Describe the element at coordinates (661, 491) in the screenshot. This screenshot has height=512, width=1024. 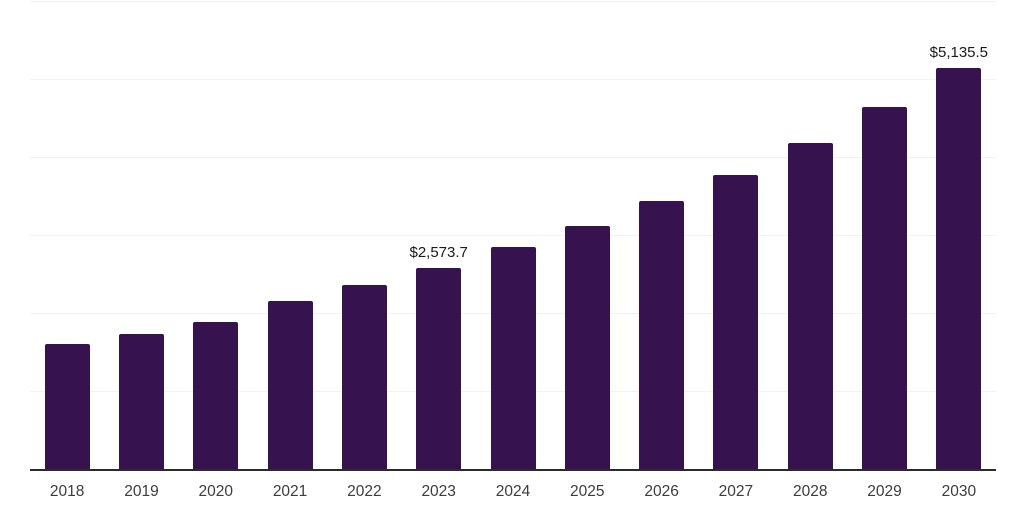
I see `x-tick-2026: 2026` at that location.